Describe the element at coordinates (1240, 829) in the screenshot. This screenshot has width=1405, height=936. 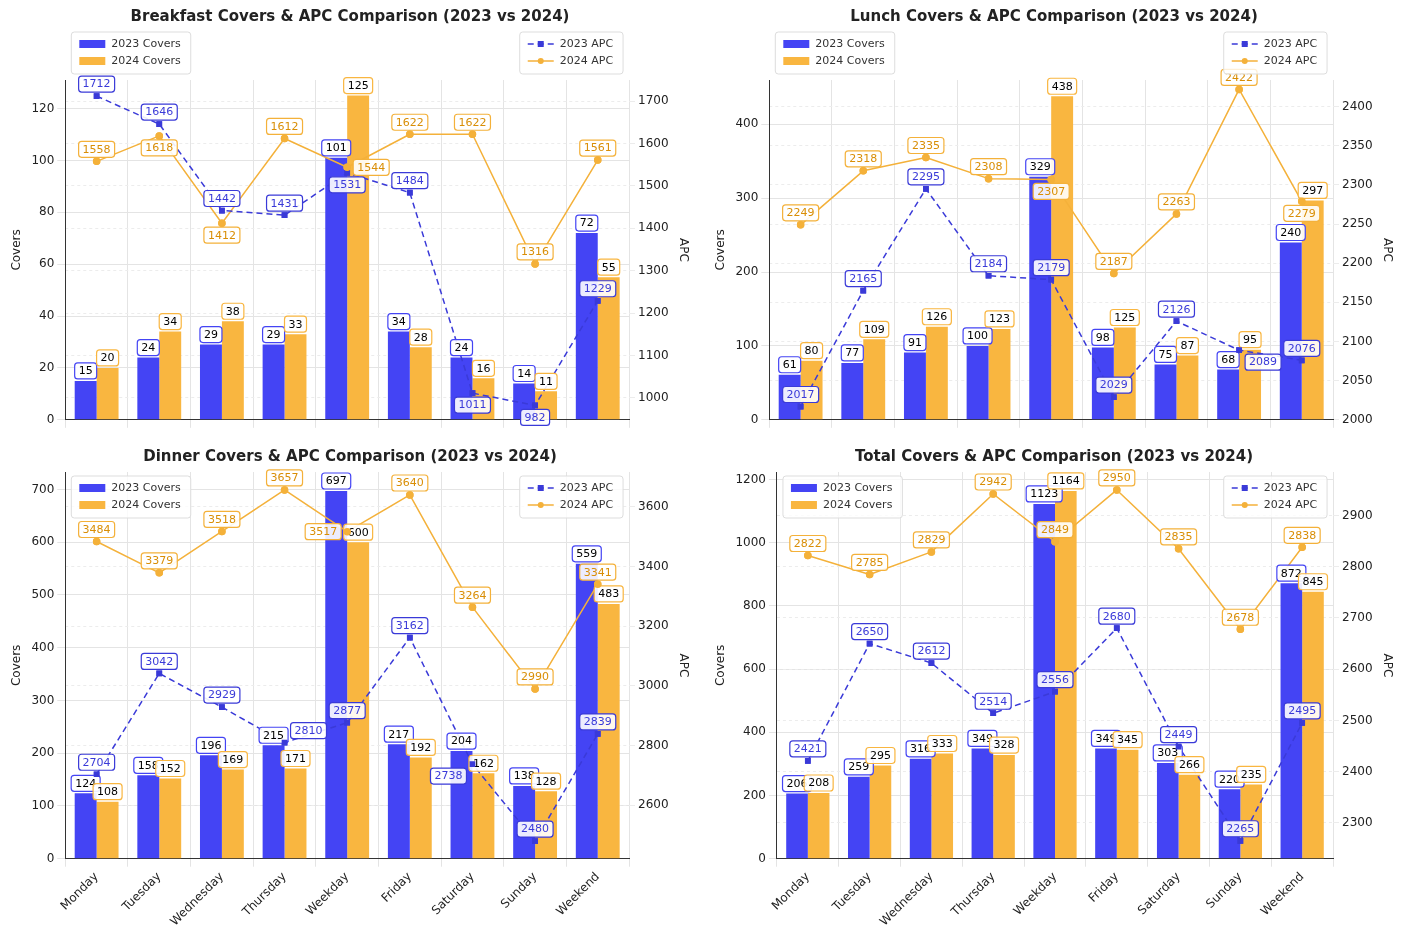
I see `data-label: 2265` at that location.